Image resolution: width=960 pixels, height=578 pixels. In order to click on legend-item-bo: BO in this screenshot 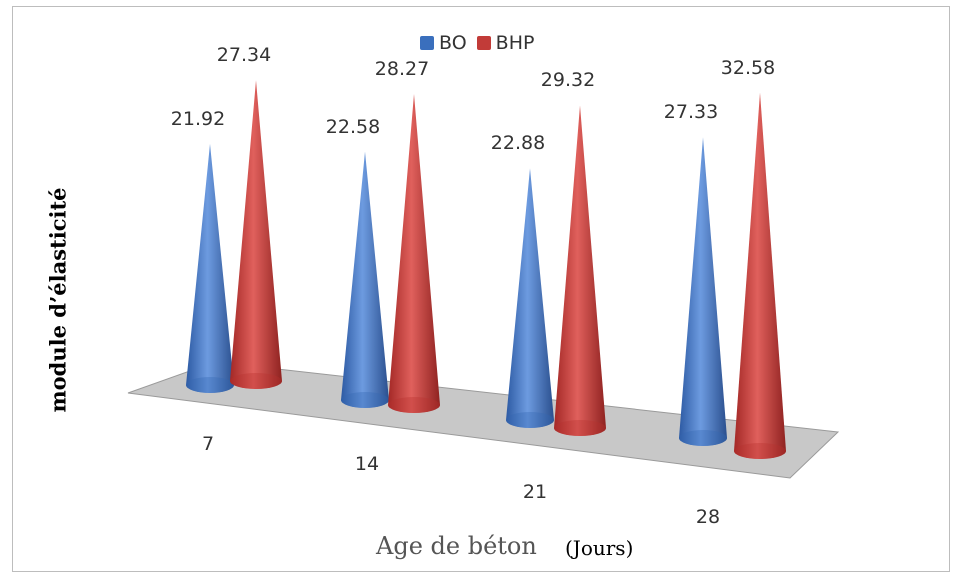, I will do `click(443, 43)`.